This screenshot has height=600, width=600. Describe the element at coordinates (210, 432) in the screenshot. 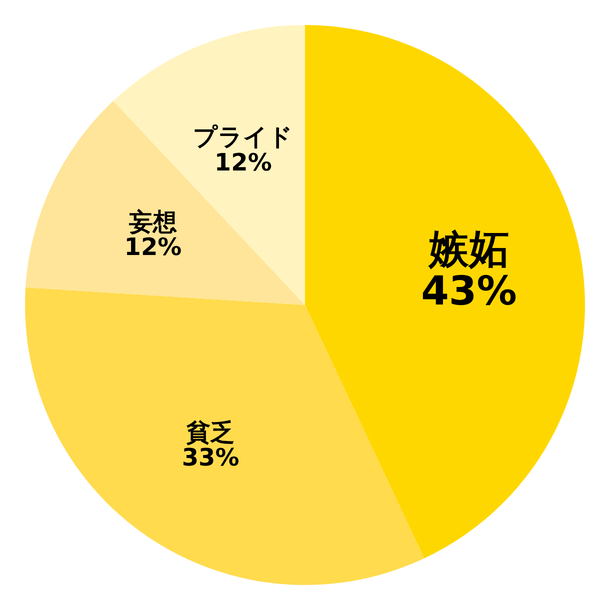

I see `slice-label: 貧乏` at that location.